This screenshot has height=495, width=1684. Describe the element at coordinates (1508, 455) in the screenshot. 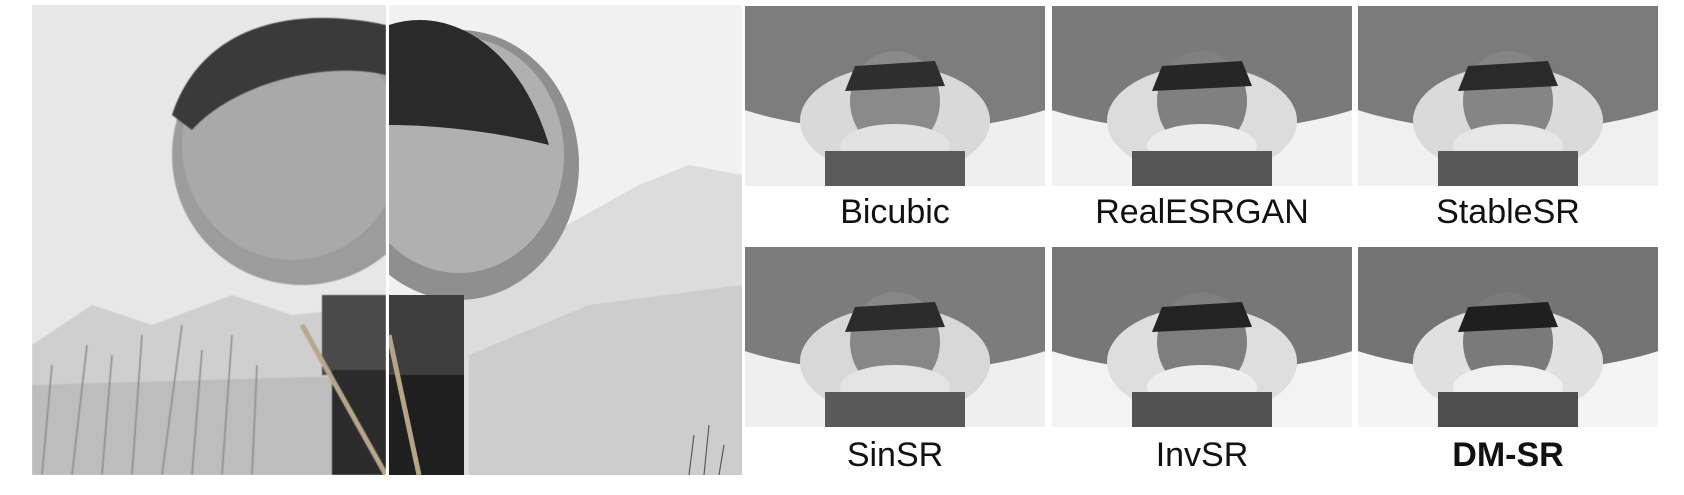

I see `dm-sr-label: DM-SR` at that location.